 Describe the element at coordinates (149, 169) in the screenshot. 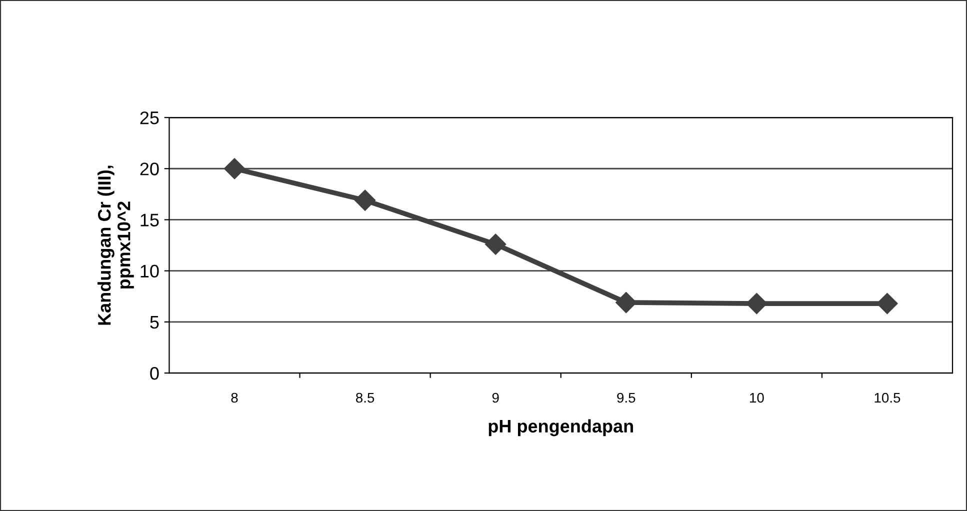

I see `y-tick-label: 20` at that location.